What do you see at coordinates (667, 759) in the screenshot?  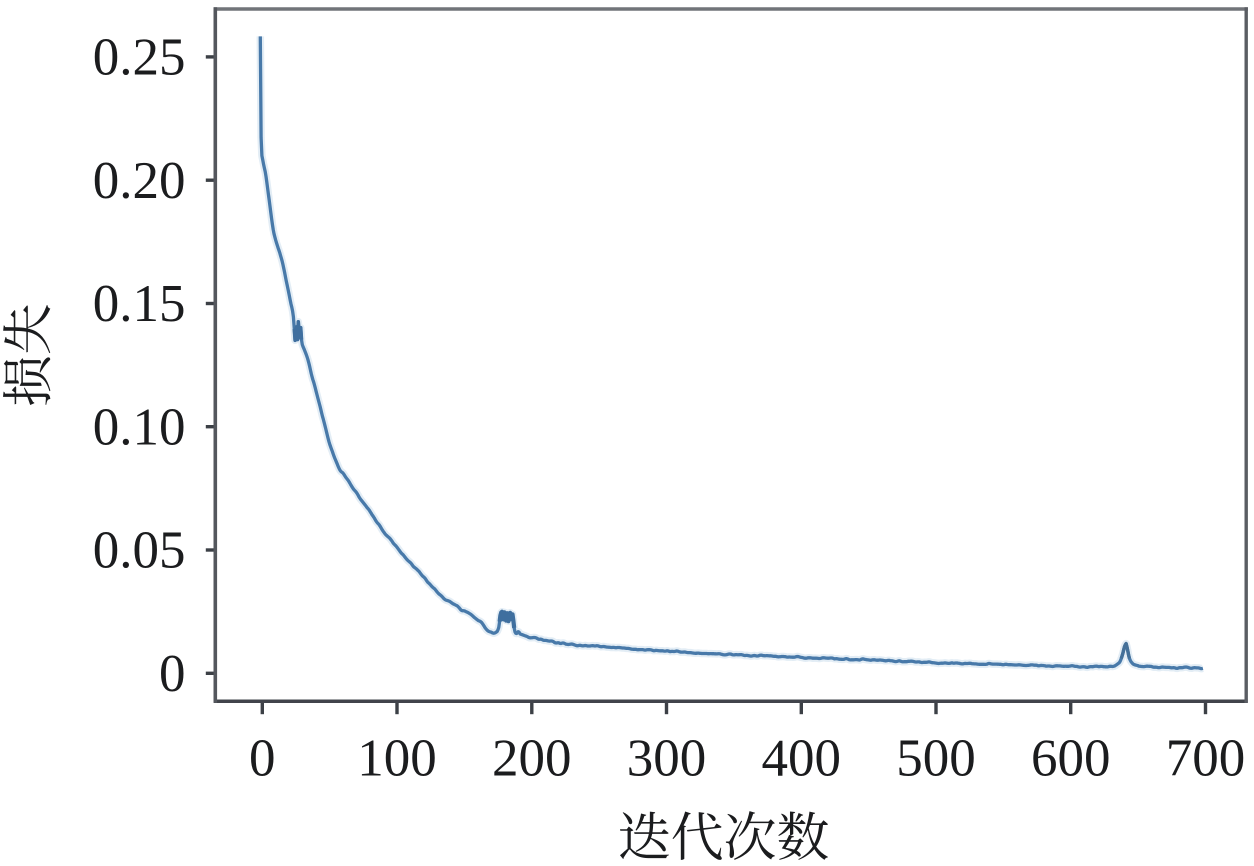 I see `svg-text: 300` at bounding box center [667, 759].